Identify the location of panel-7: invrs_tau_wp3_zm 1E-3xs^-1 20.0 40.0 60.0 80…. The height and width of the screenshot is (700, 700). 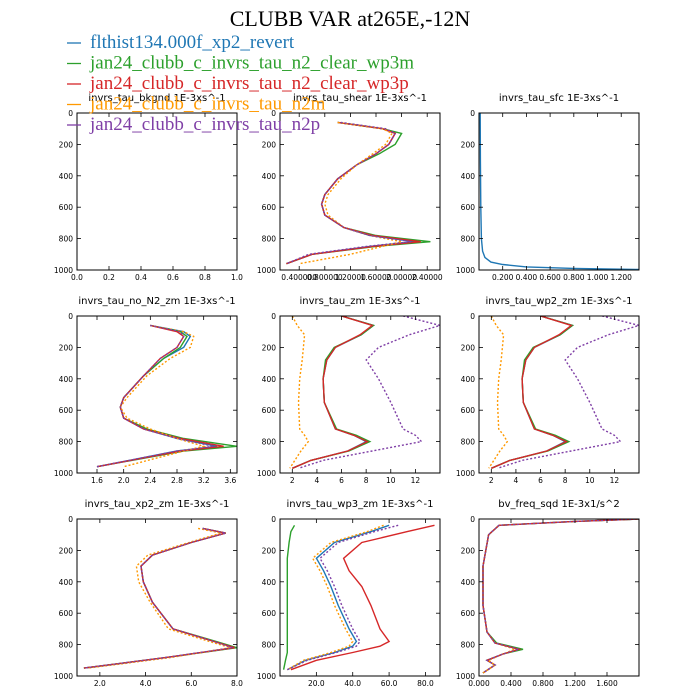
(349, 593).